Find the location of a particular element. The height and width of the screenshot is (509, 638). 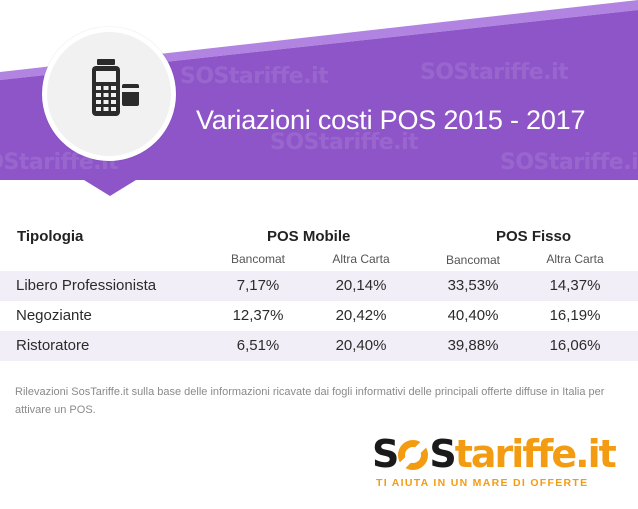

logo-domain: tariffe.it is located at coordinates (535, 454).